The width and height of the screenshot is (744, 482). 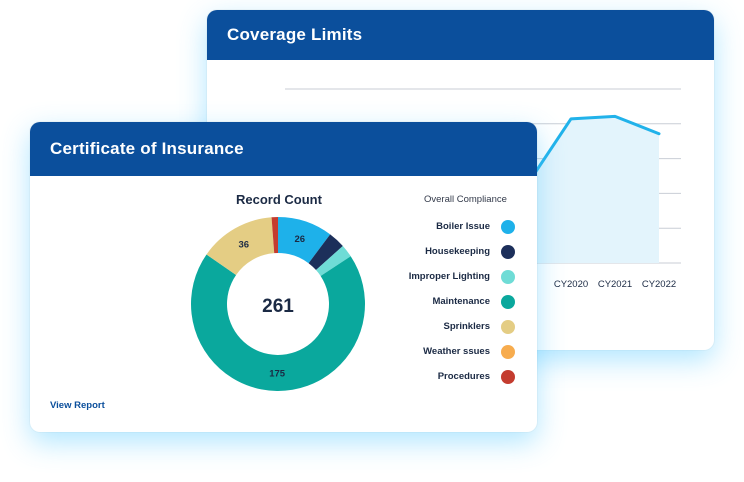 What do you see at coordinates (274, 235) in the screenshot?
I see `slice-procedures` at bounding box center [274, 235].